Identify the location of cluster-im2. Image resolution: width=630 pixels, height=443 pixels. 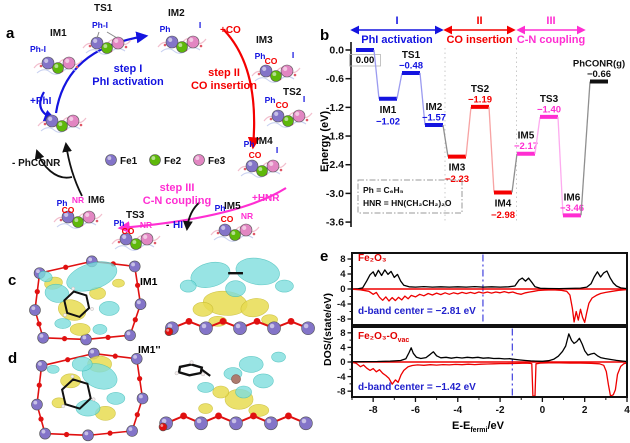
(182, 44).